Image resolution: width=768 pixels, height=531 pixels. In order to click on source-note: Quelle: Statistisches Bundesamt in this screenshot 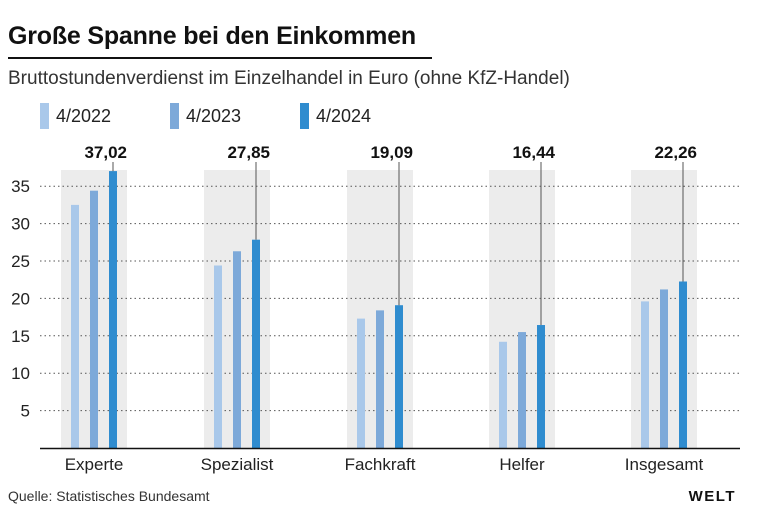, I will do `click(109, 496)`.